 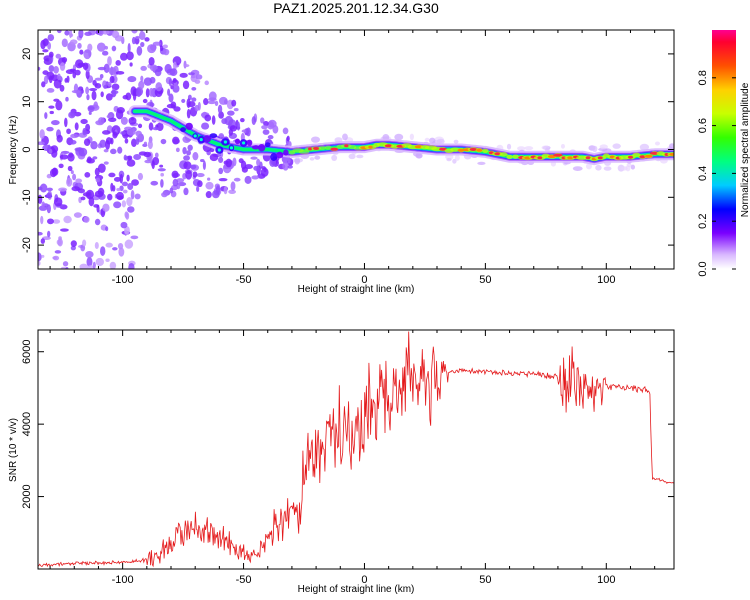 What do you see at coordinates (123, 580) in the screenshot?
I see `snr-x-tick-label: -100` at bounding box center [123, 580].